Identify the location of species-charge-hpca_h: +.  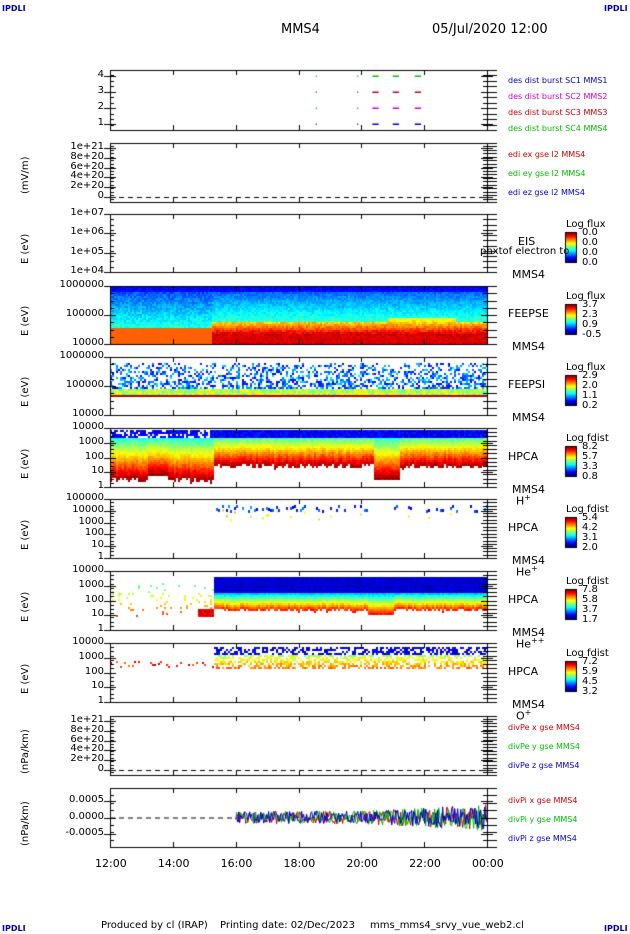
(527, 497).